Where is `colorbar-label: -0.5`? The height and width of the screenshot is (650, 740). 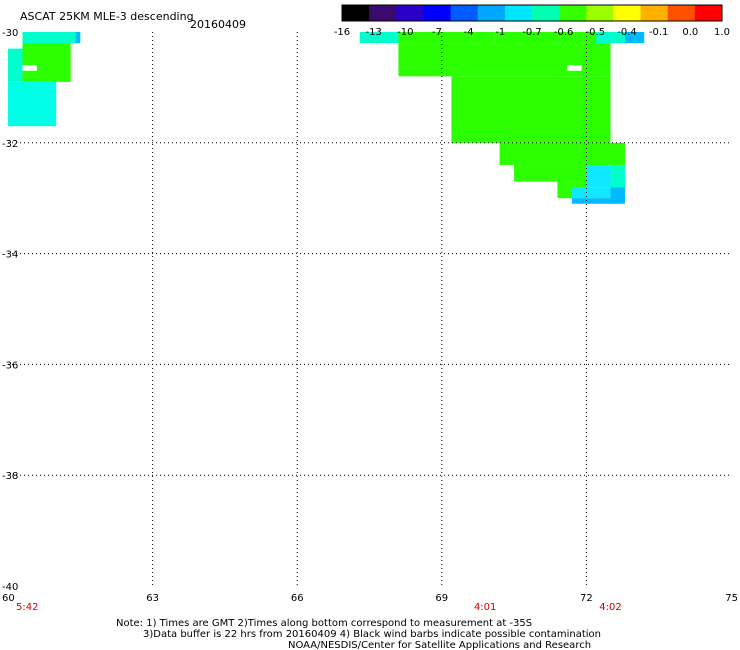 colorbar-label: -0.5 is located at coordinates (596, 32).